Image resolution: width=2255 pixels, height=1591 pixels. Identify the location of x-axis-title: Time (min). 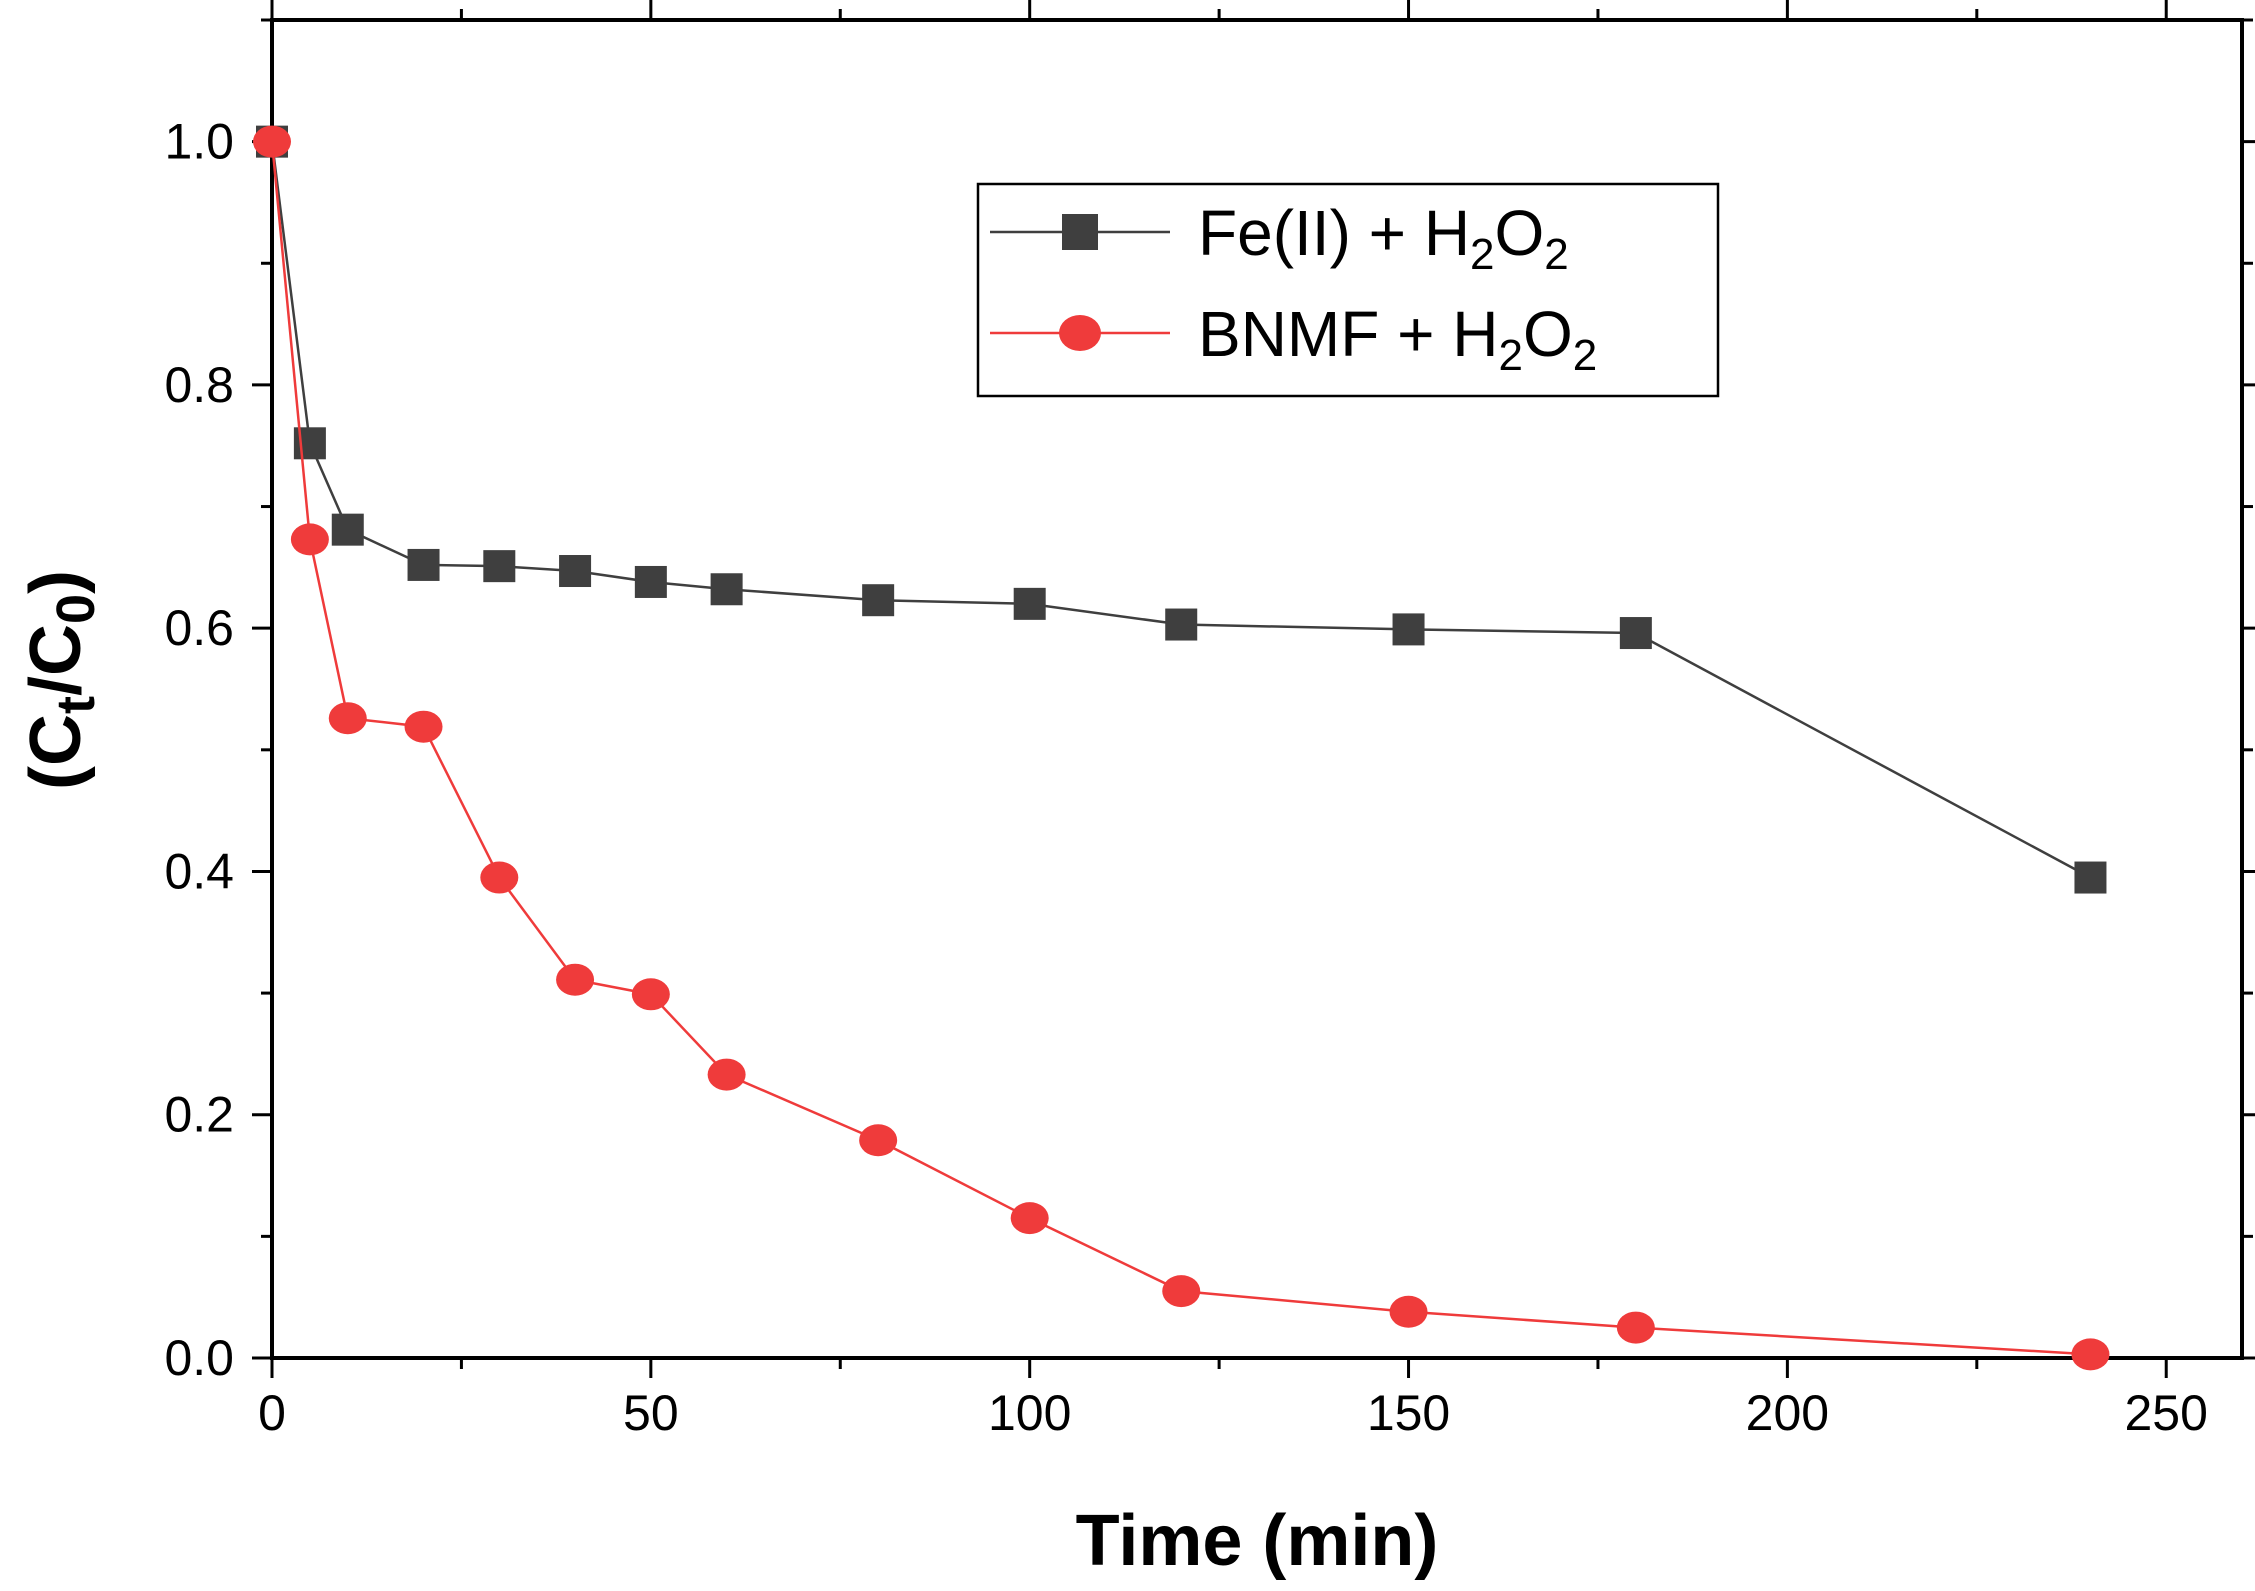
(1257, 1541).